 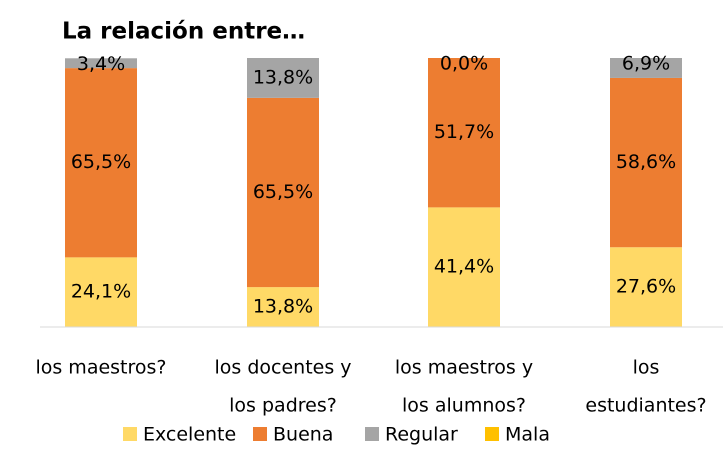 What do you see at coordinates (100, 368) in the screenshot?
I see `x-tick-label: los maestros?` at bounding box center [100, 368].